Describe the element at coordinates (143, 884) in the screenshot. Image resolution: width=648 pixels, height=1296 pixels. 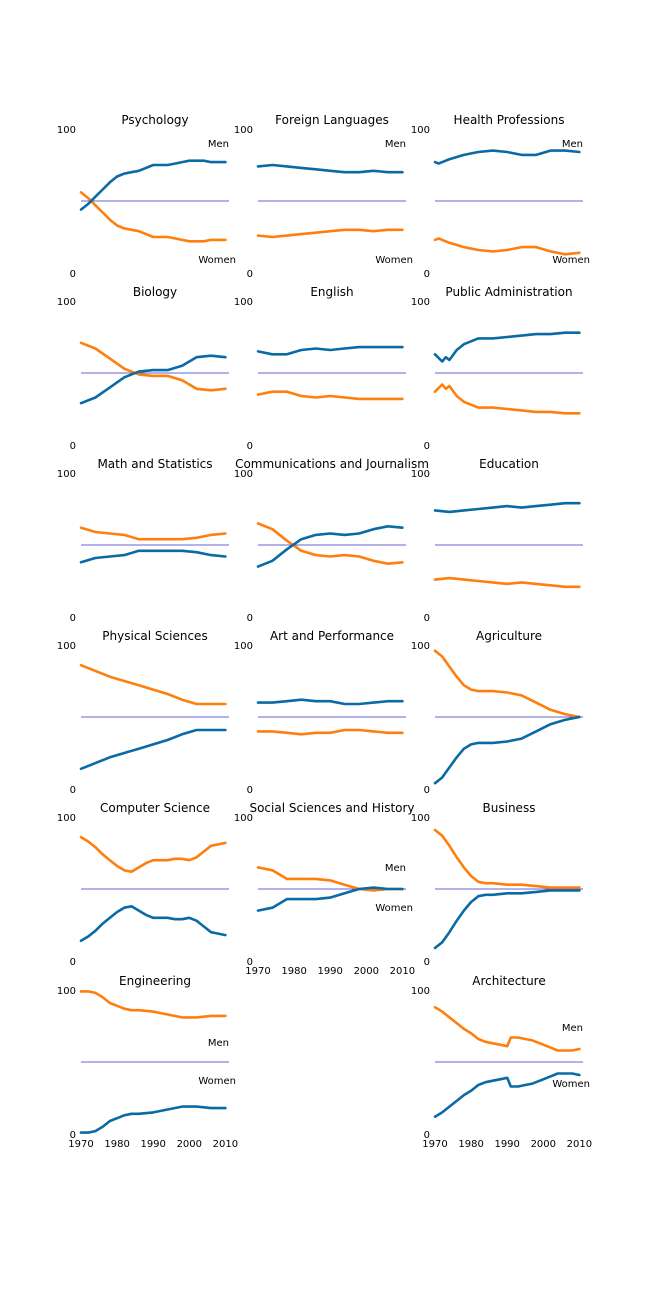
I see `panel-computer-science: Computer Science 100 0` at that location.